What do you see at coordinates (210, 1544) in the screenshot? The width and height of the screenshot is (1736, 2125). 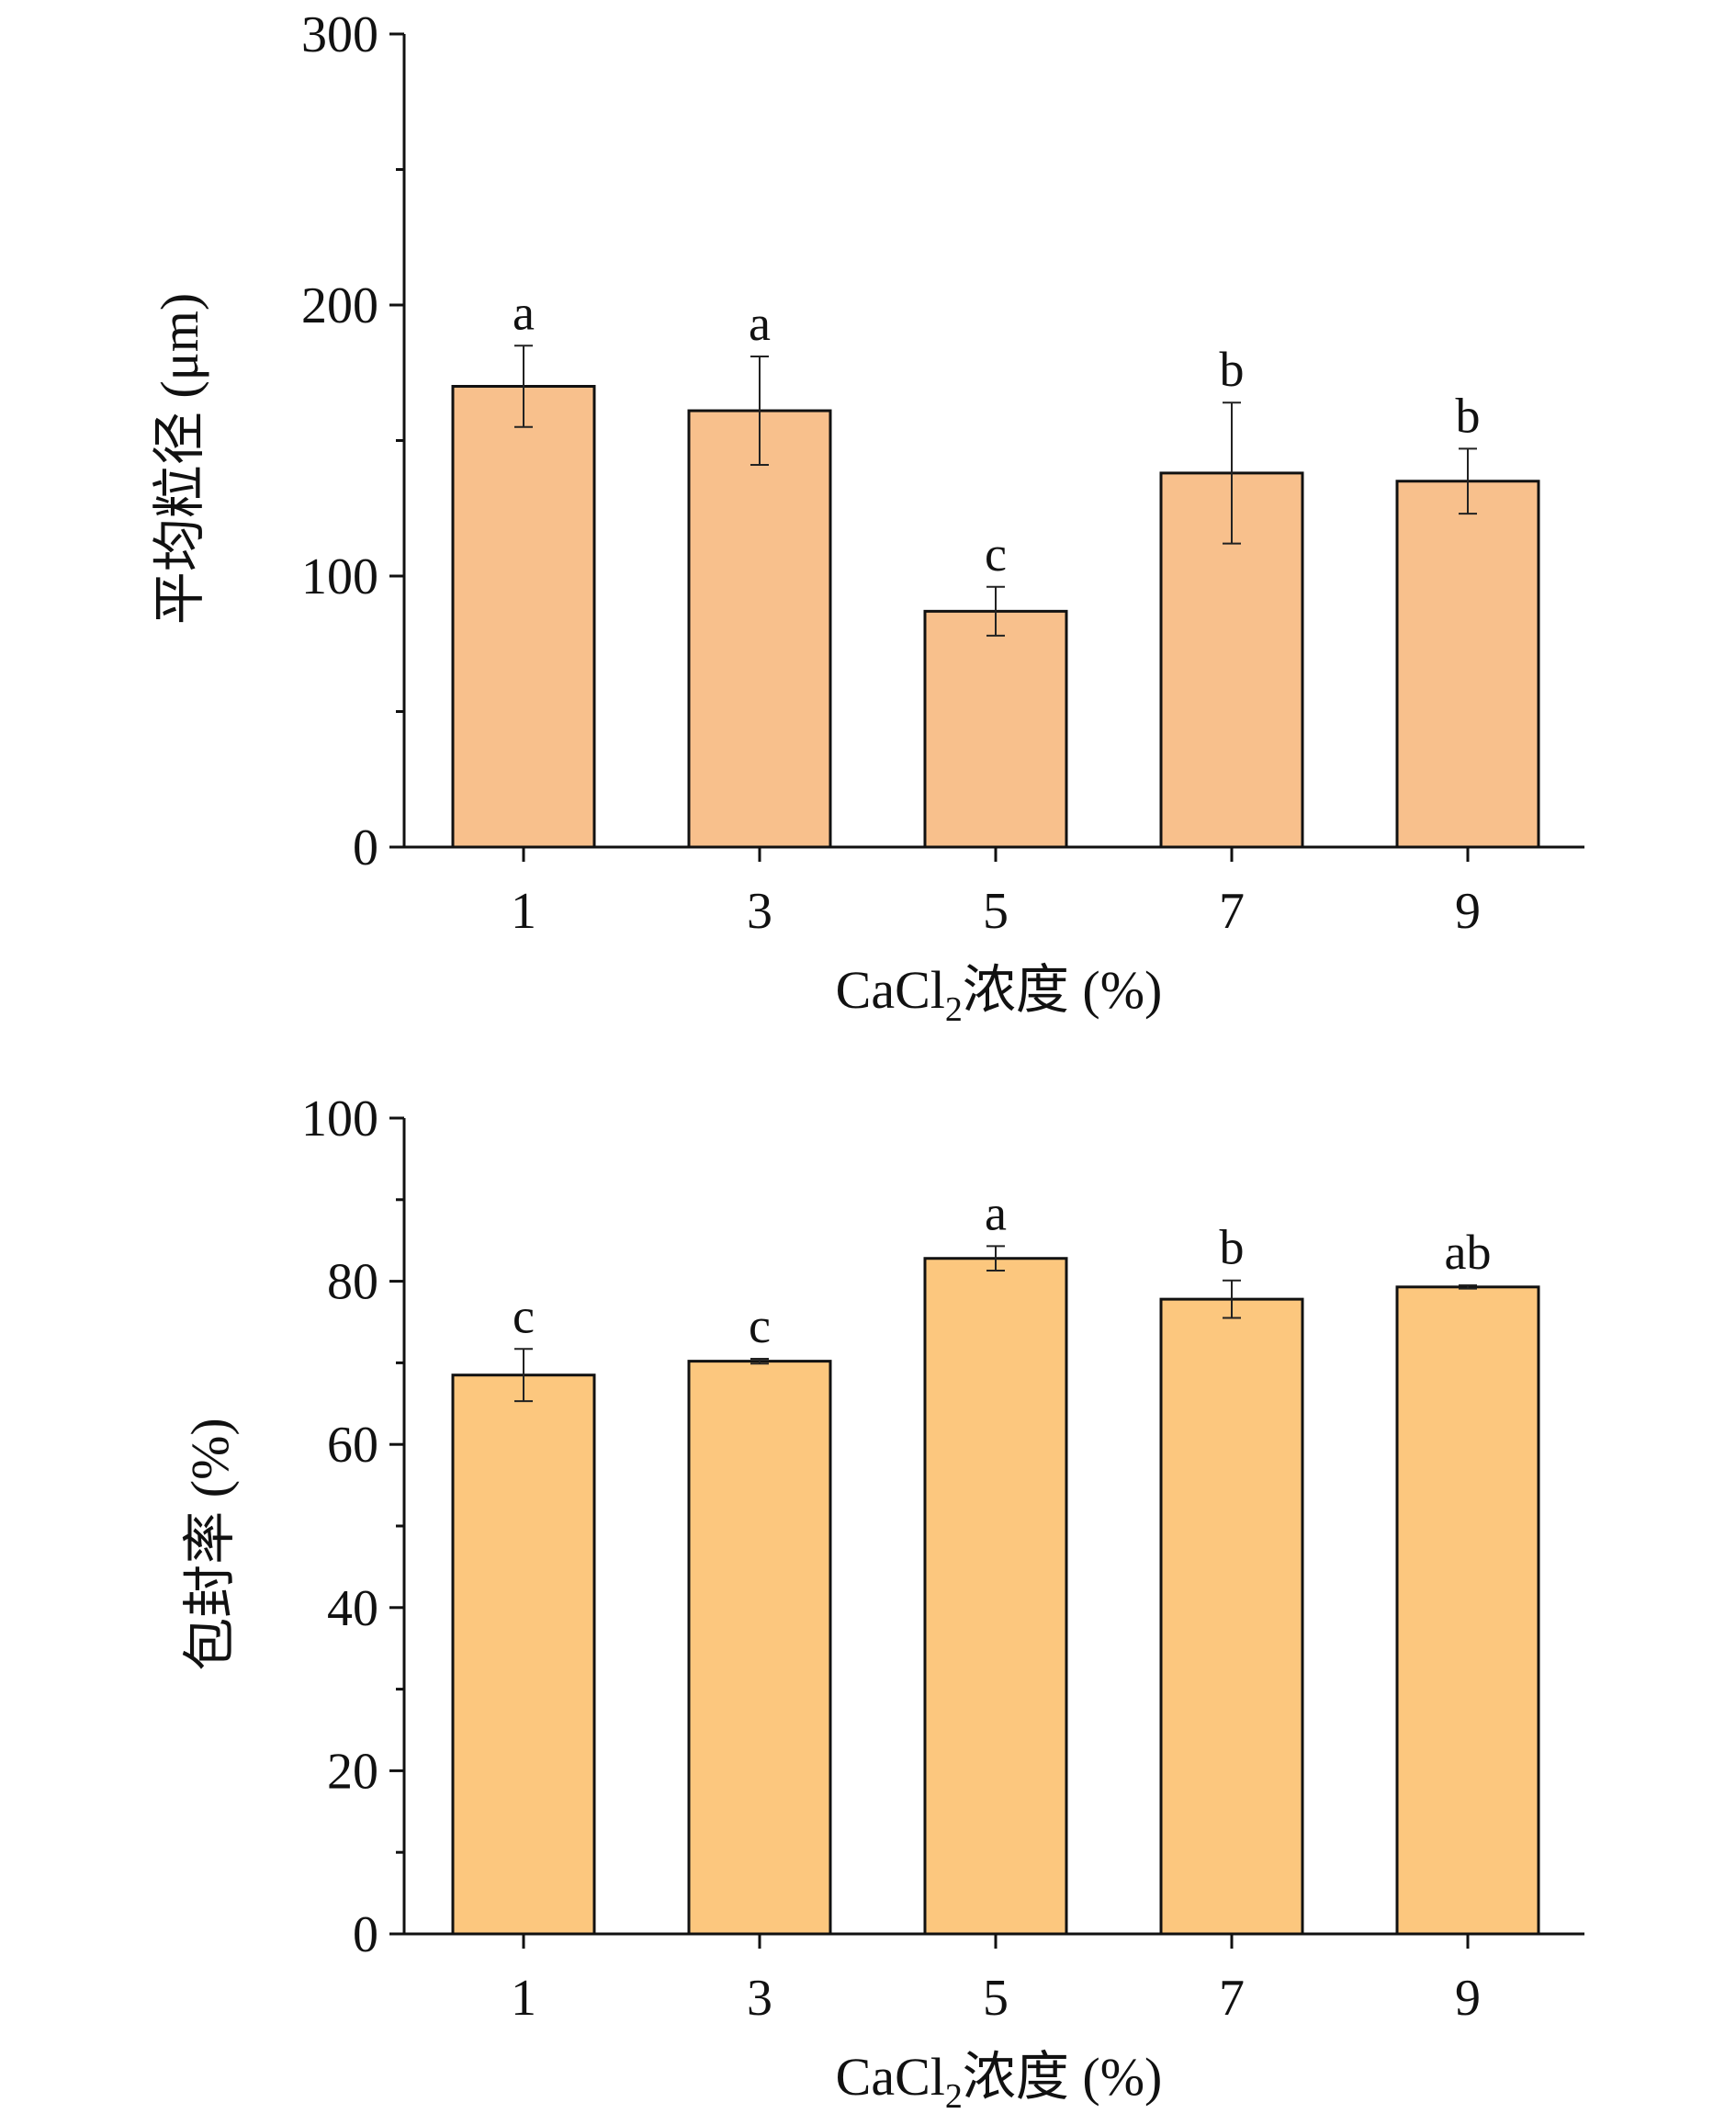 I see `y-axis-title: 包封率 (%)` at bounding box center [210, 1544].